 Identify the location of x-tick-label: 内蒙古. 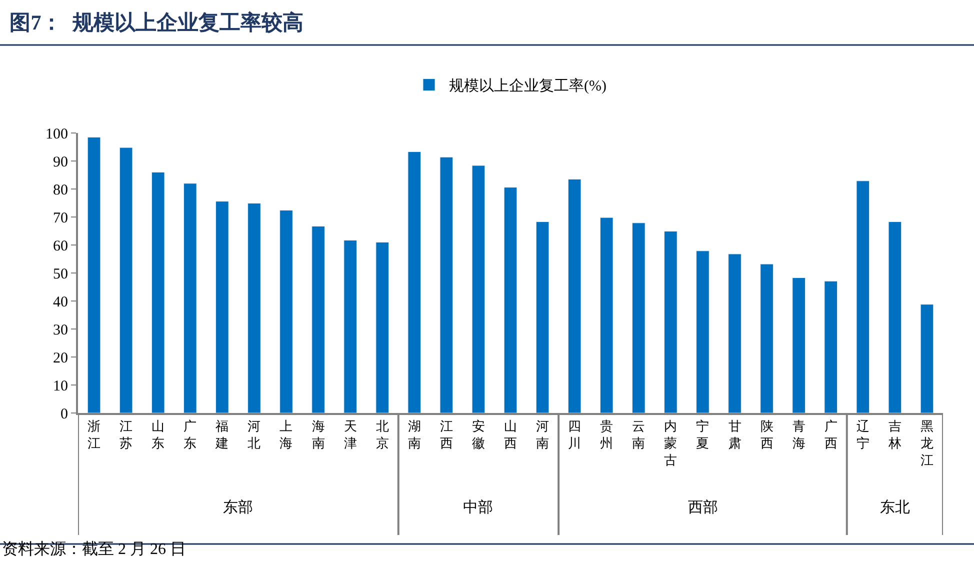
(671, 443).